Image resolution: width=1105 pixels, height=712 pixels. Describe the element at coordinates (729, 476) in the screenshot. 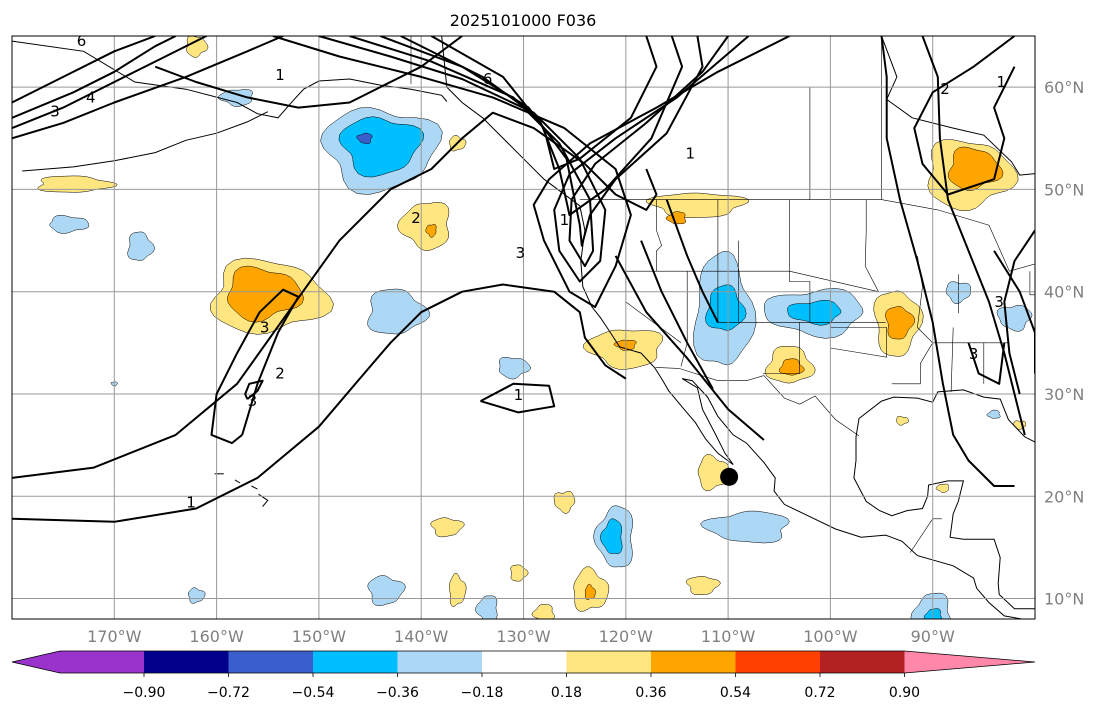

I see `storm-center-marker` at that location.